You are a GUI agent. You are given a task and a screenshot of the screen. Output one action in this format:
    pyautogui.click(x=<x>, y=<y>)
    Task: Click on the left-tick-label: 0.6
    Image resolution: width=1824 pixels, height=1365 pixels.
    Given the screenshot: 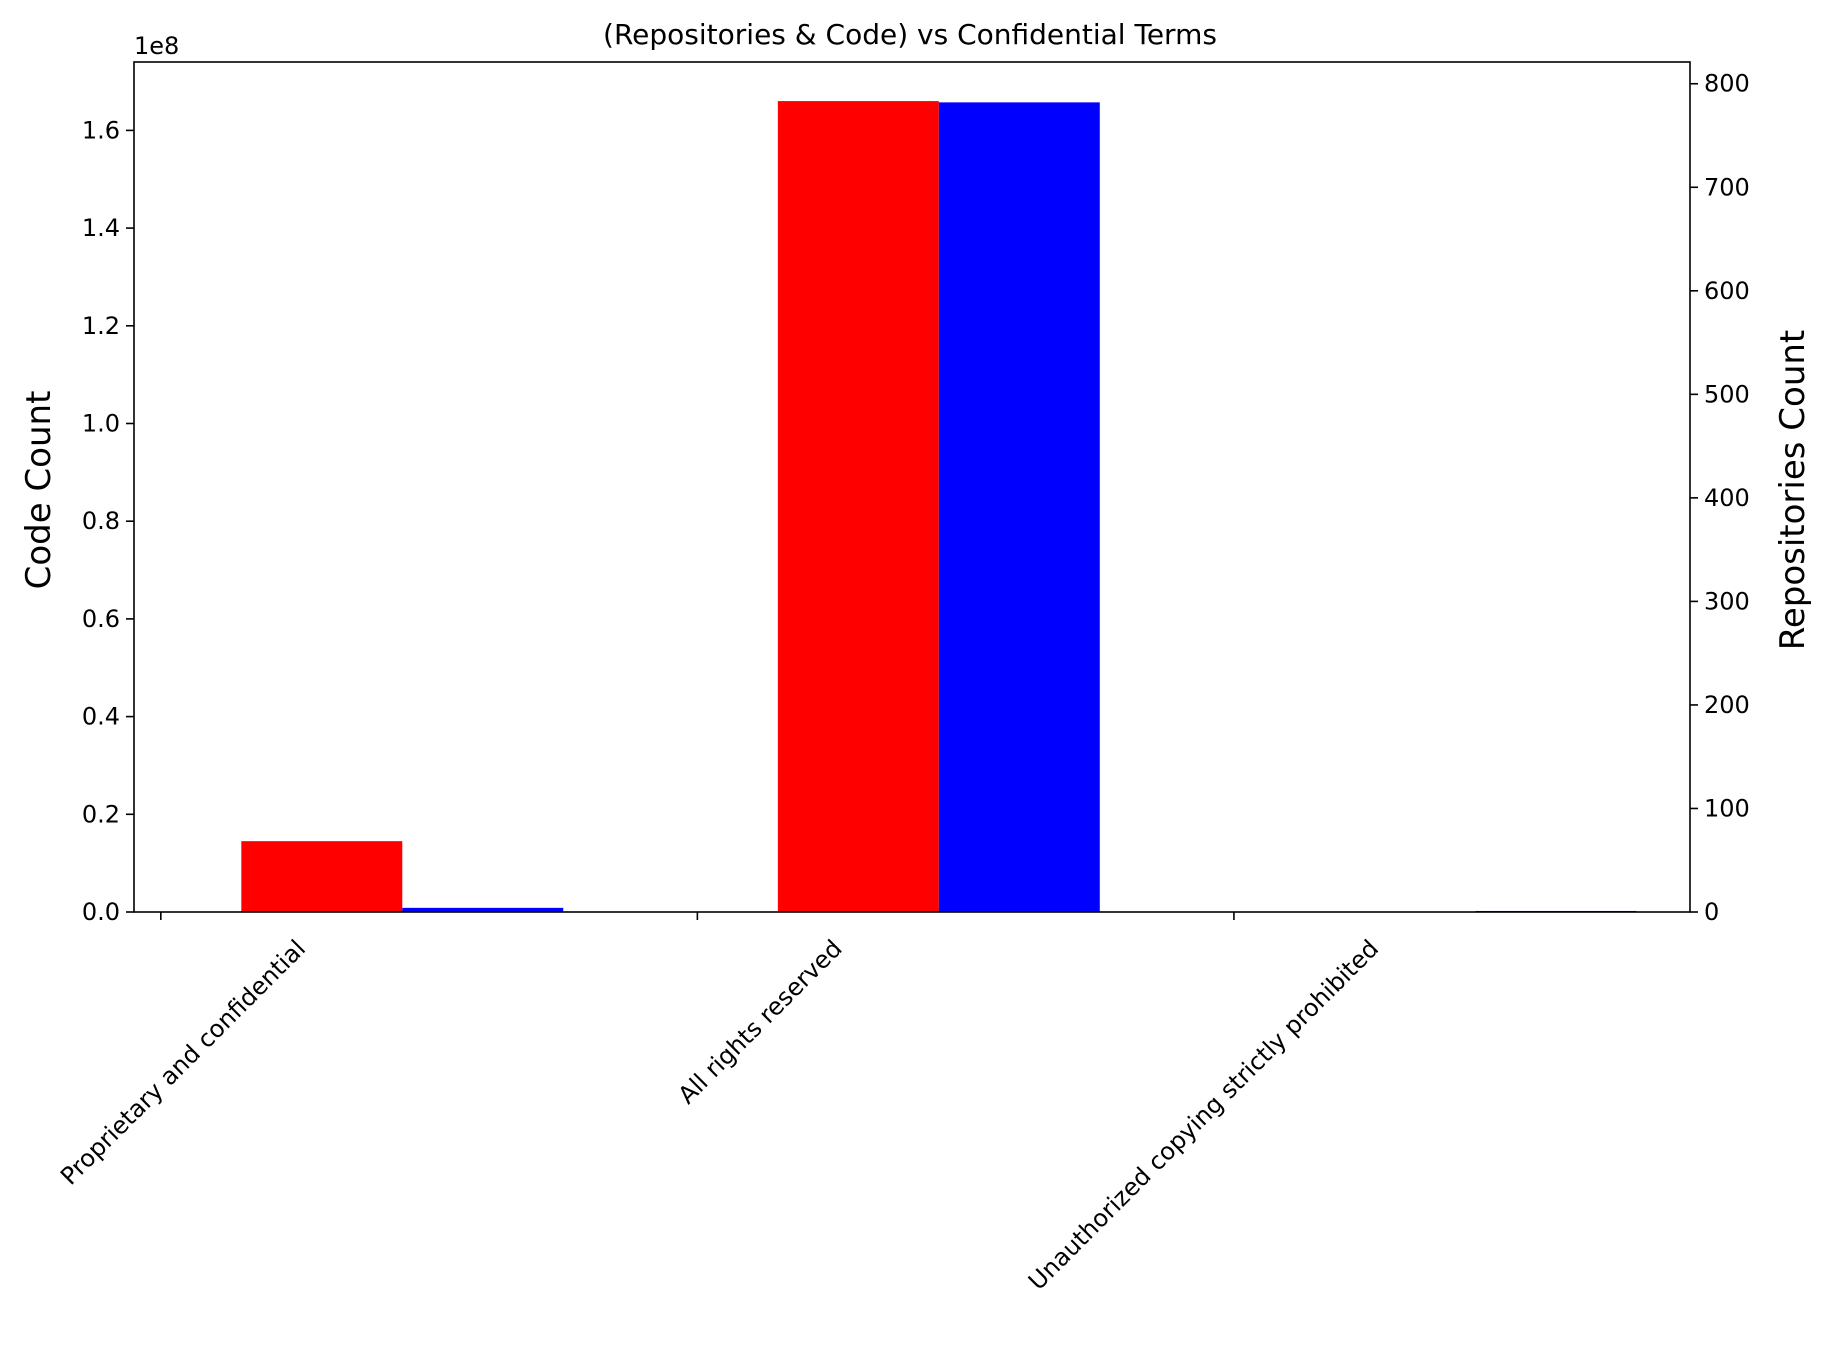 What is the action you would take?
    pyautogui.click(x=101, y=619)
    